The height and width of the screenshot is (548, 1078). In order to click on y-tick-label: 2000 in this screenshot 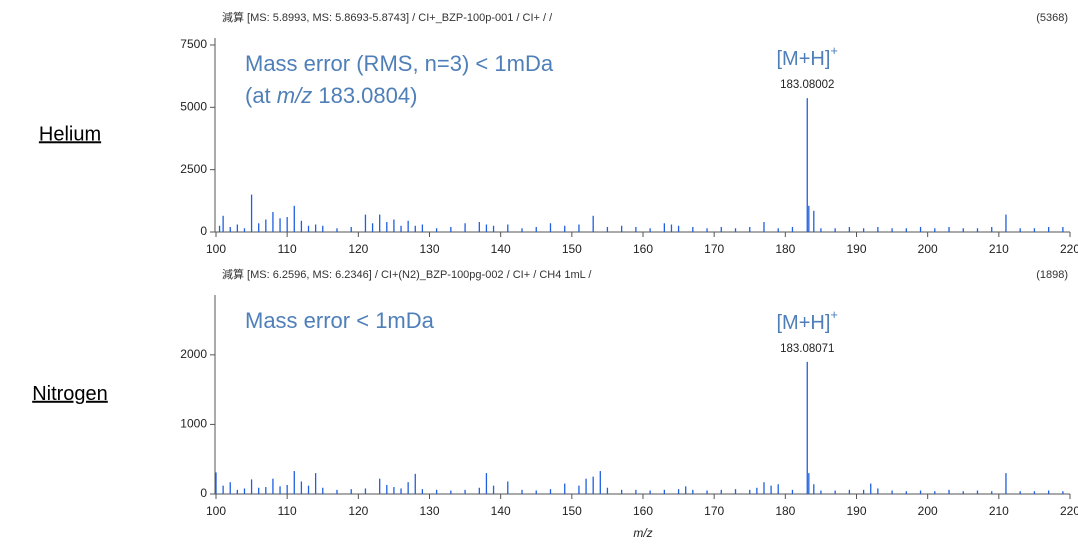, I will do `click(193, 354)`.